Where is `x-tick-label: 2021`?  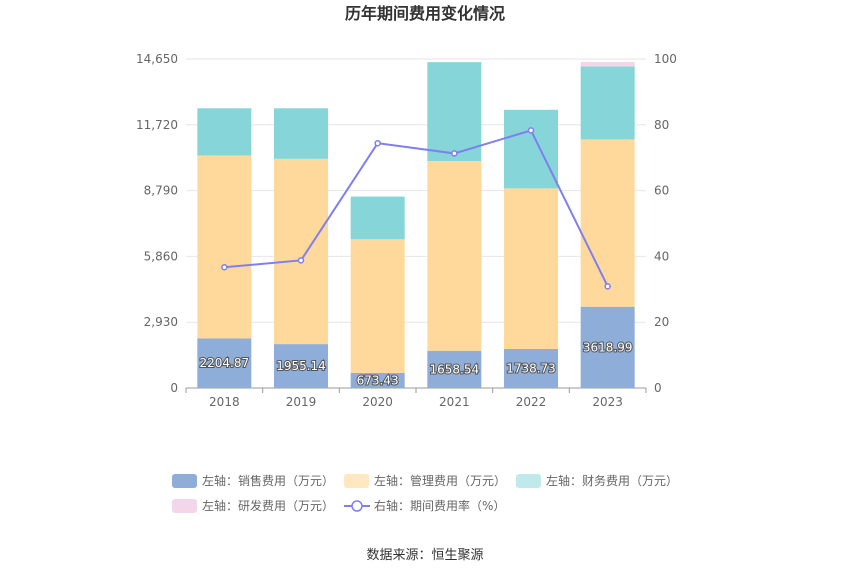
x-tick-label: 2021 is located at coordinates (454, 402).